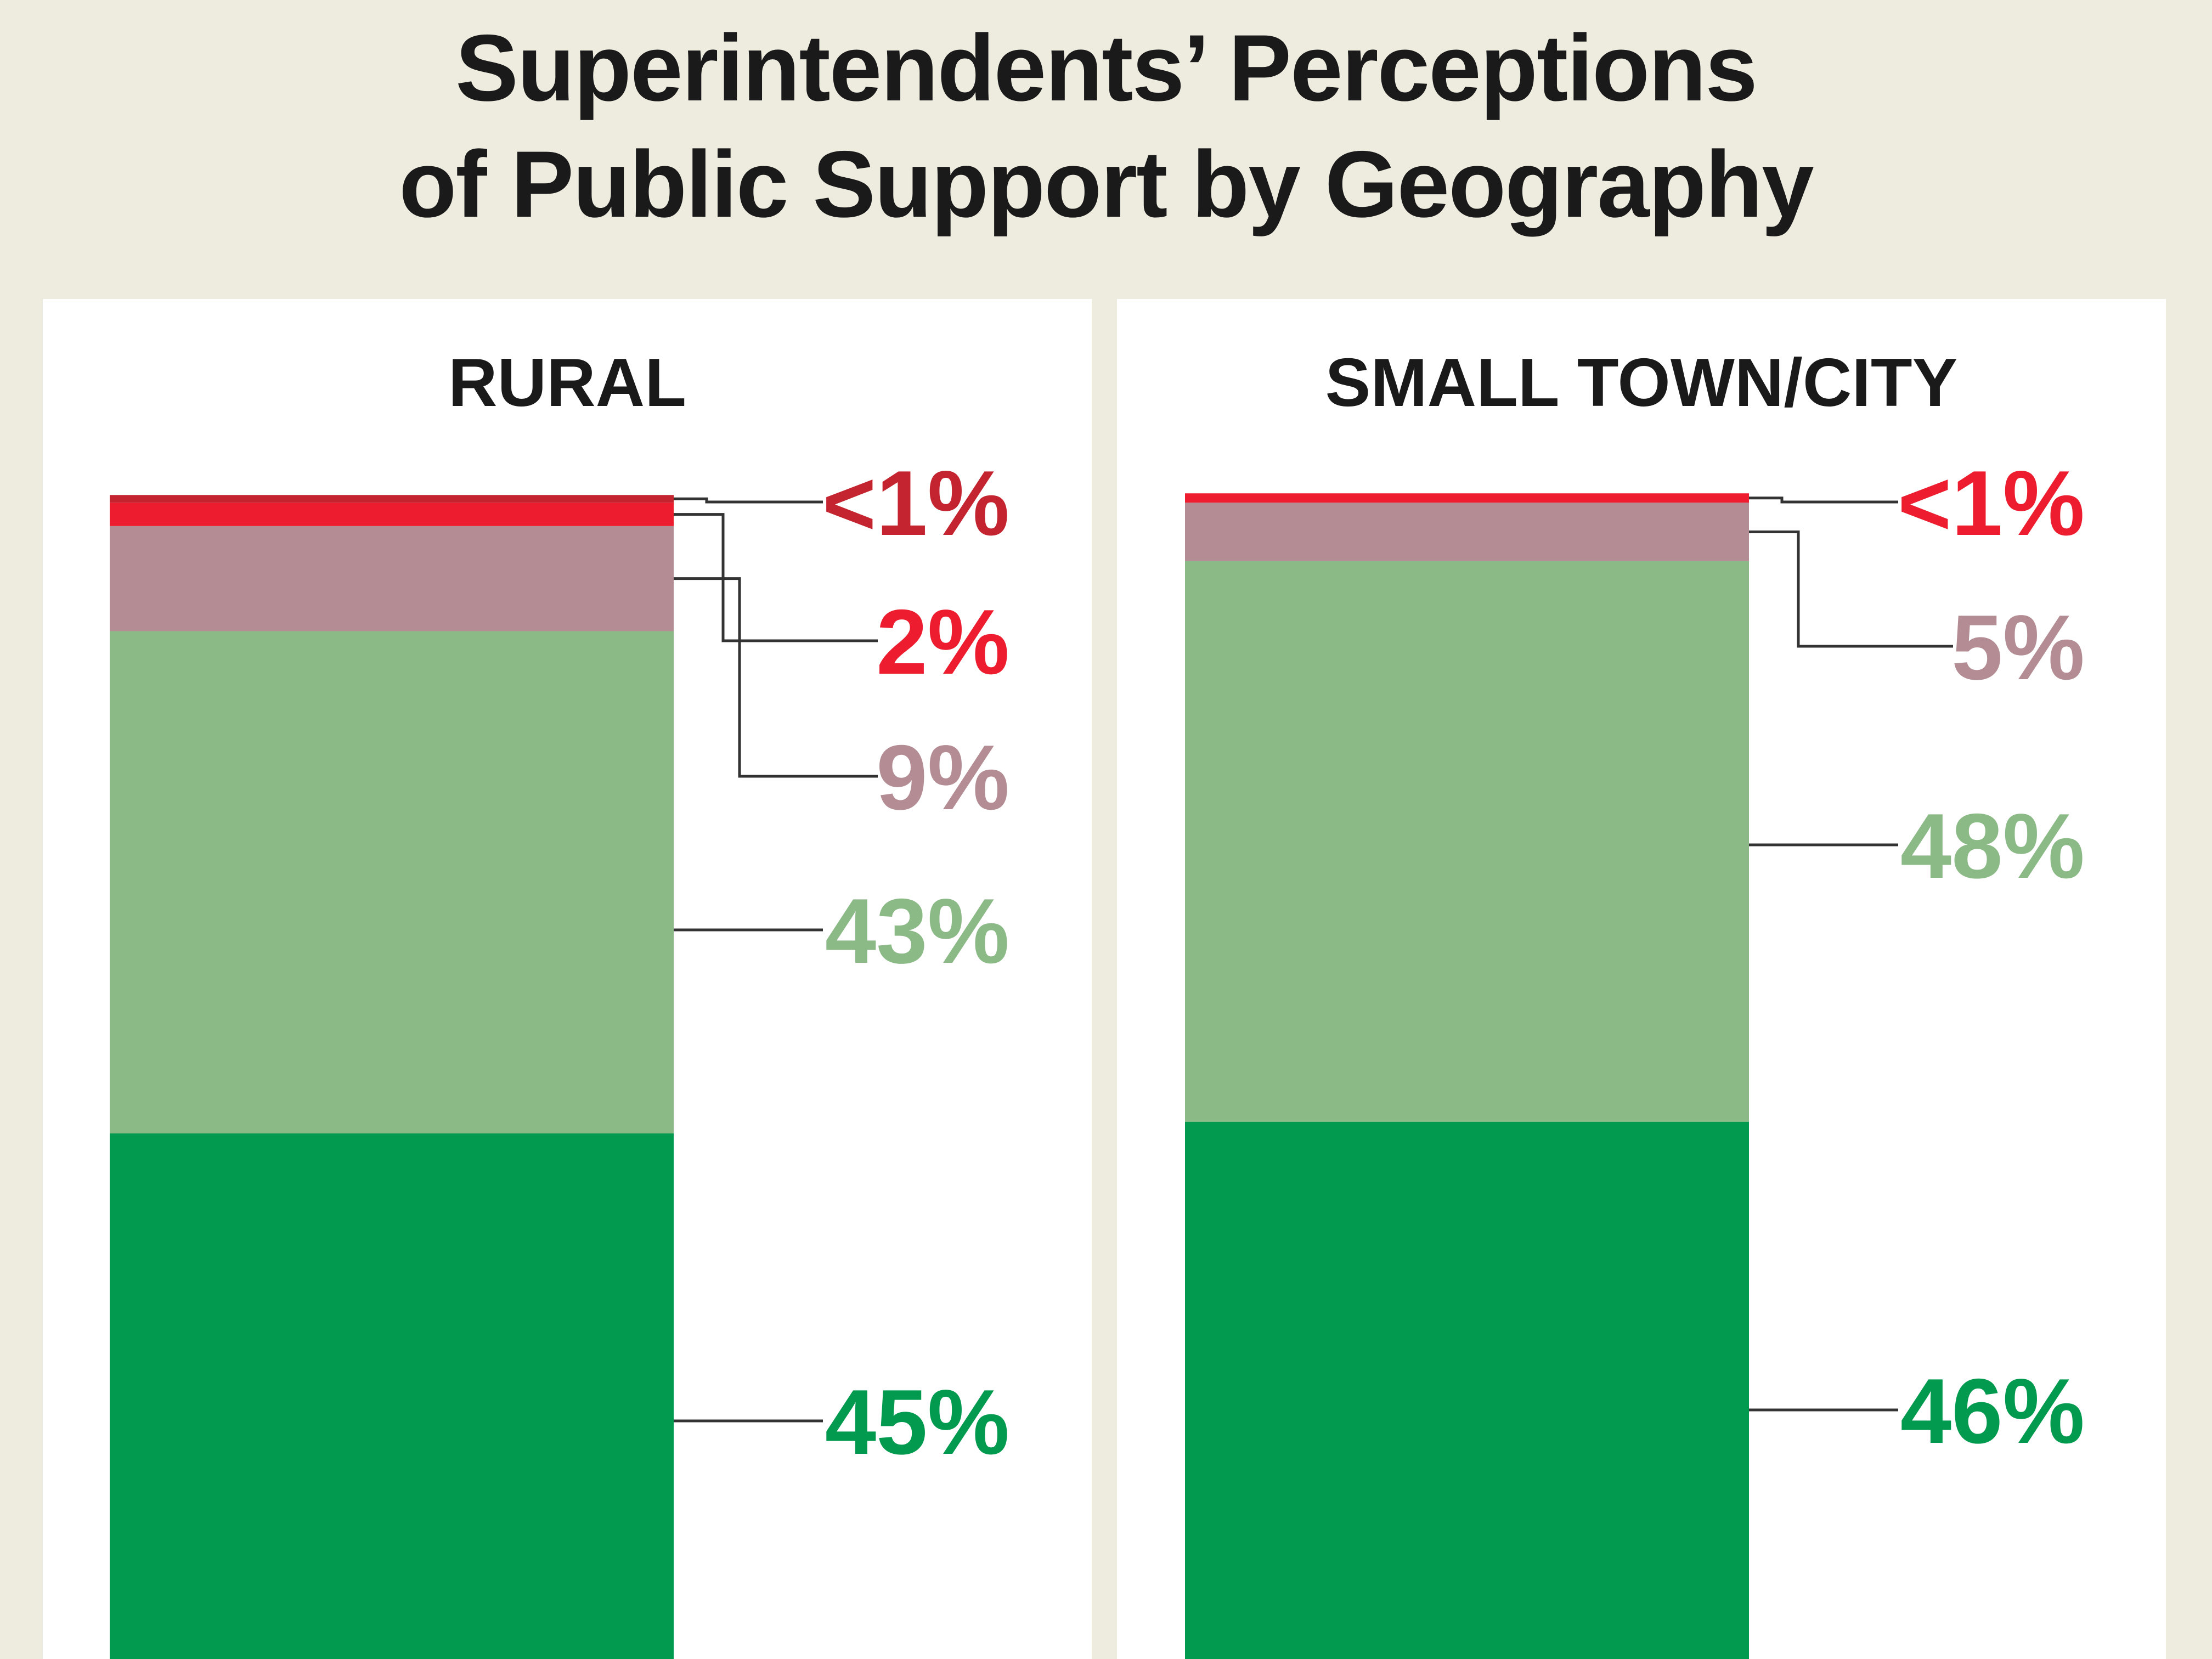  What do you see at coordinates (943, 778) in the screenshot?
I see `data-label-9: 9%` at bounding box center [943, 778].